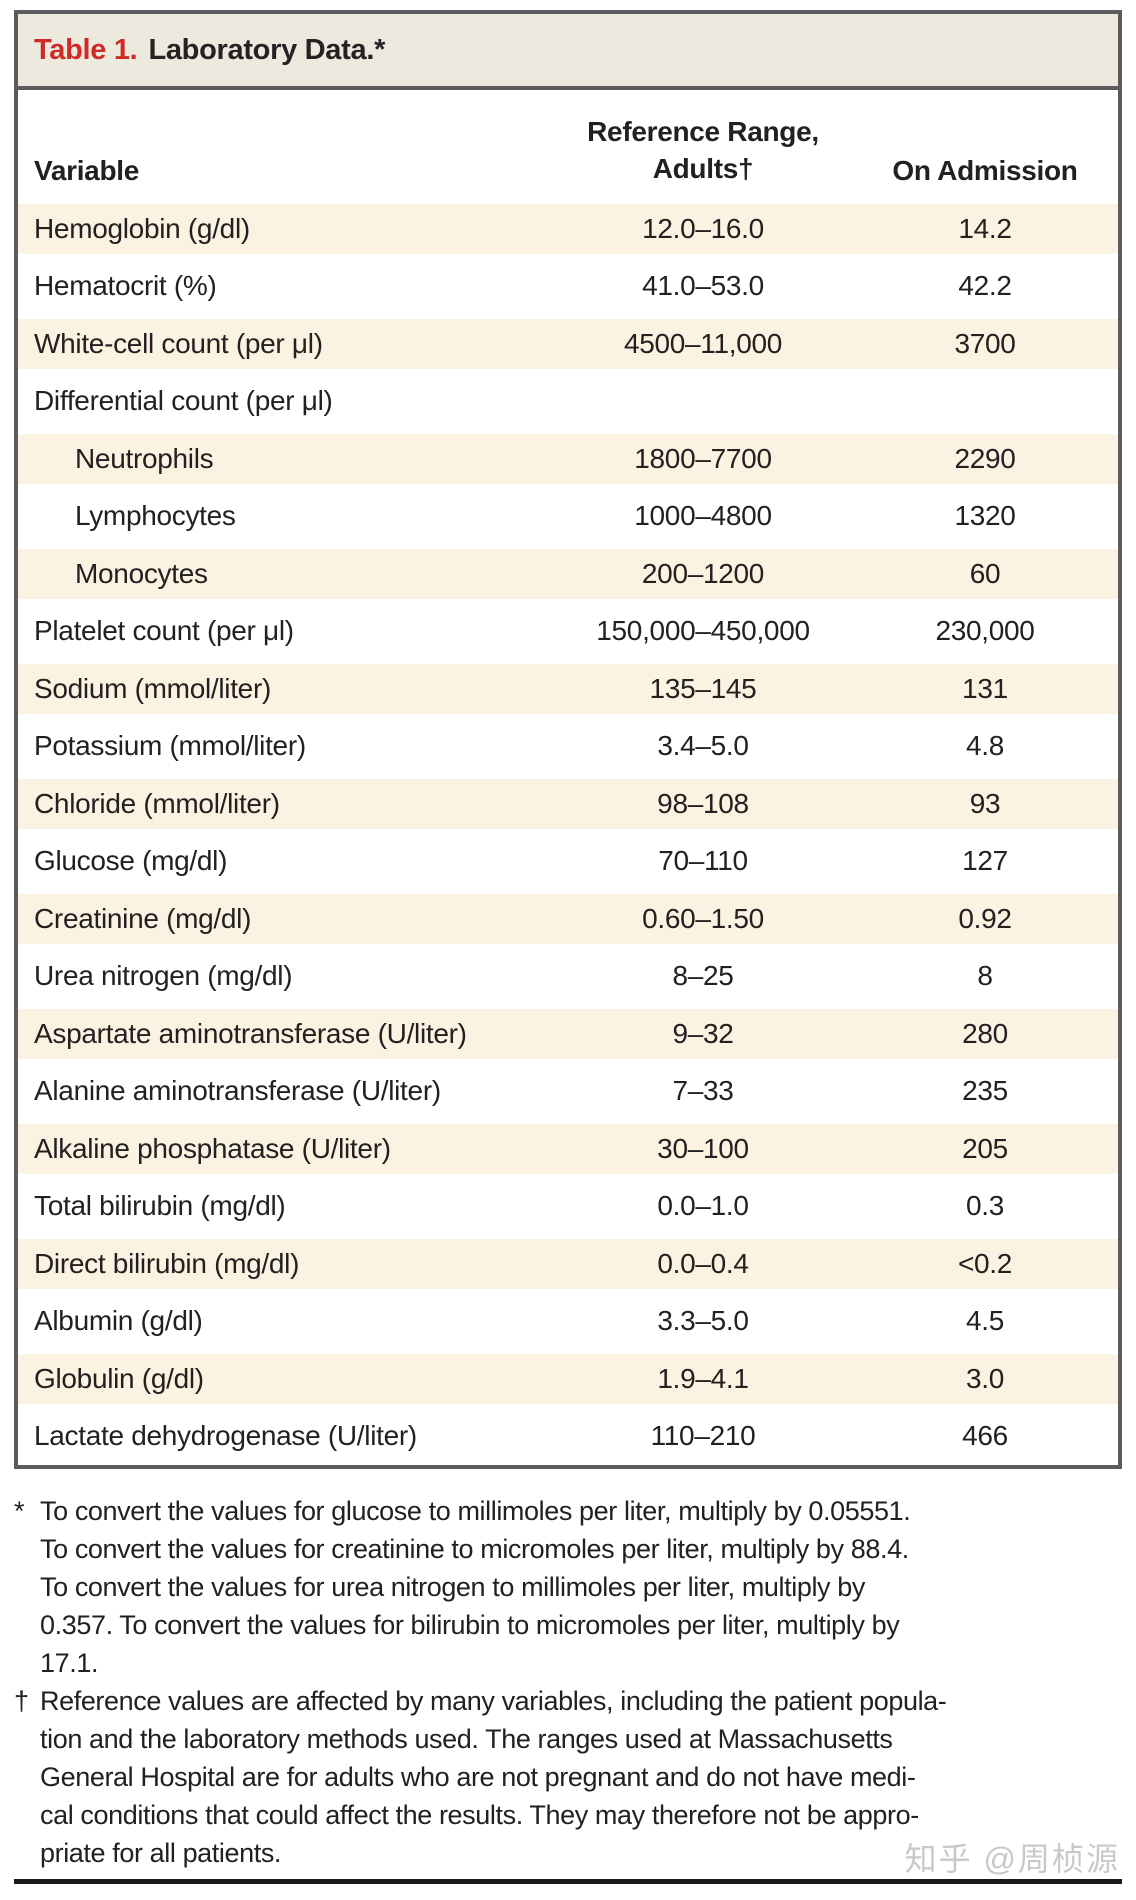  Describe the element at coordinates (703, 1263) in the screenshot. I see `row-range-cell: 0.0–0.4` at that location.